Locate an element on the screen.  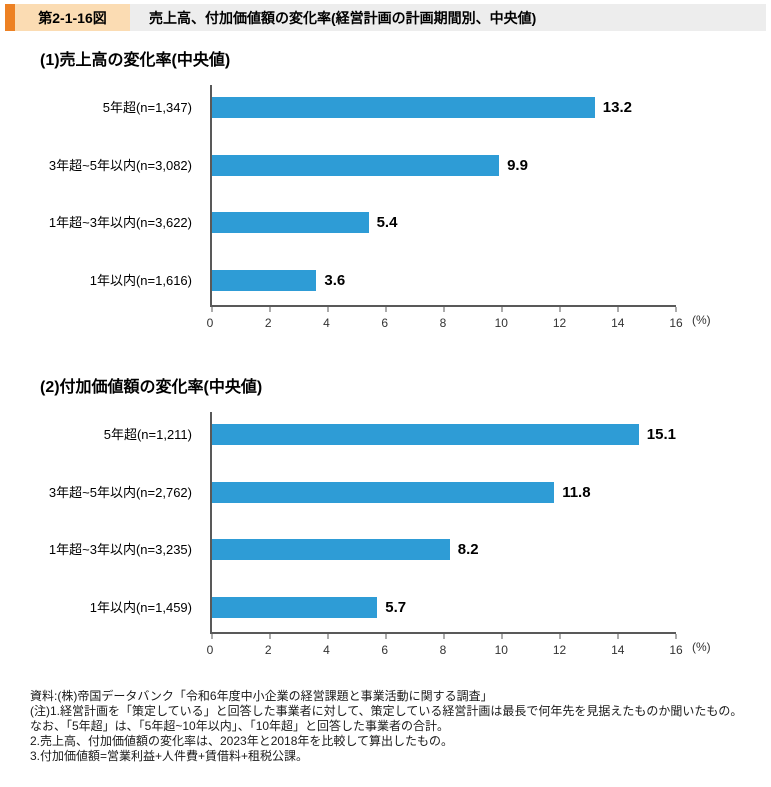
bar-row: 15.1 is located at coordinates (444, 434).